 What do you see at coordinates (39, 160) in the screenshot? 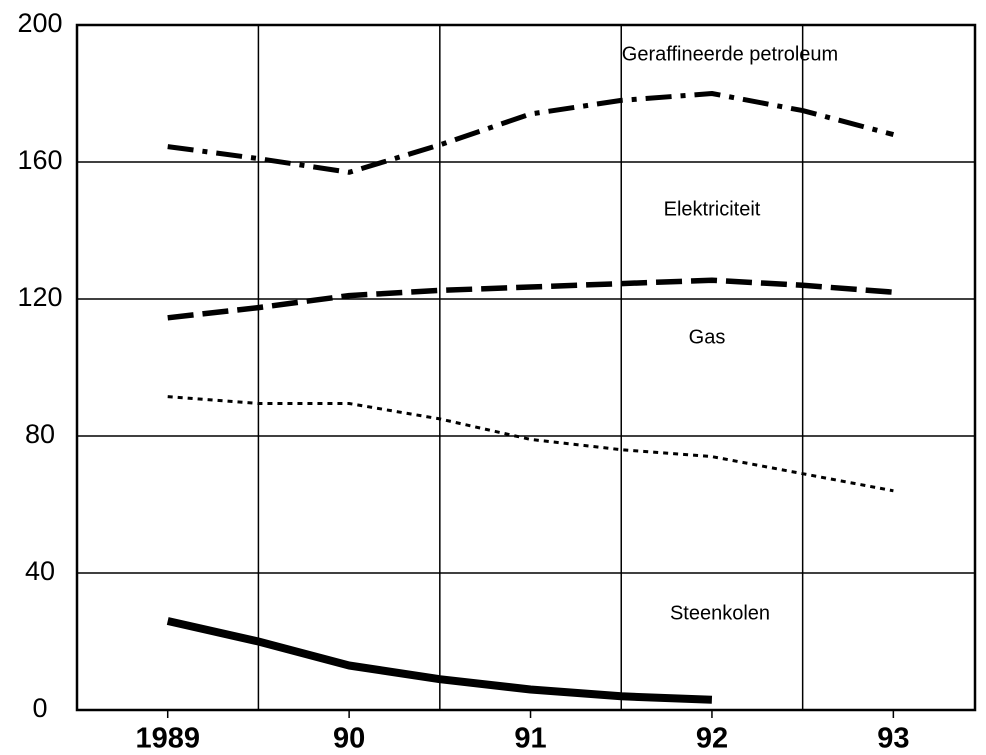
I see `y-tick-label: 160` at bounding box center [39, 160].